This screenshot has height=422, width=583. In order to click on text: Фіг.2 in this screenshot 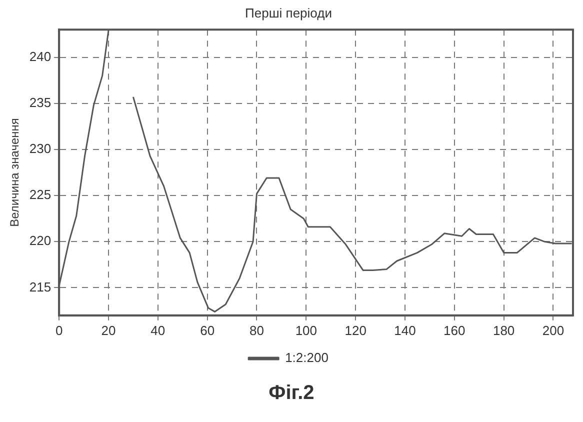, I will do `click(292, 393)`.